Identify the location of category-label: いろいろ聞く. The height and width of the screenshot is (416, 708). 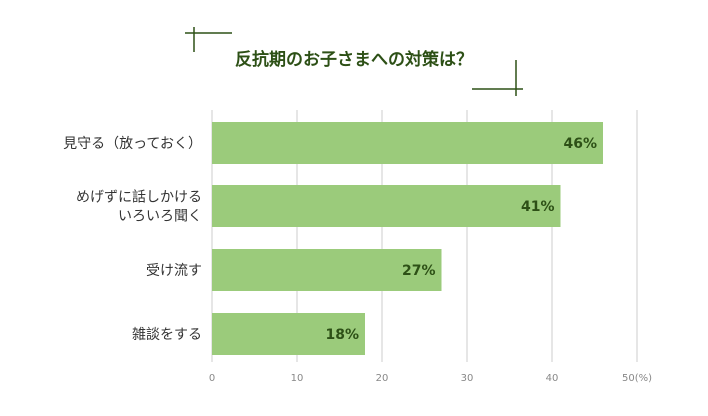
(160, 217).